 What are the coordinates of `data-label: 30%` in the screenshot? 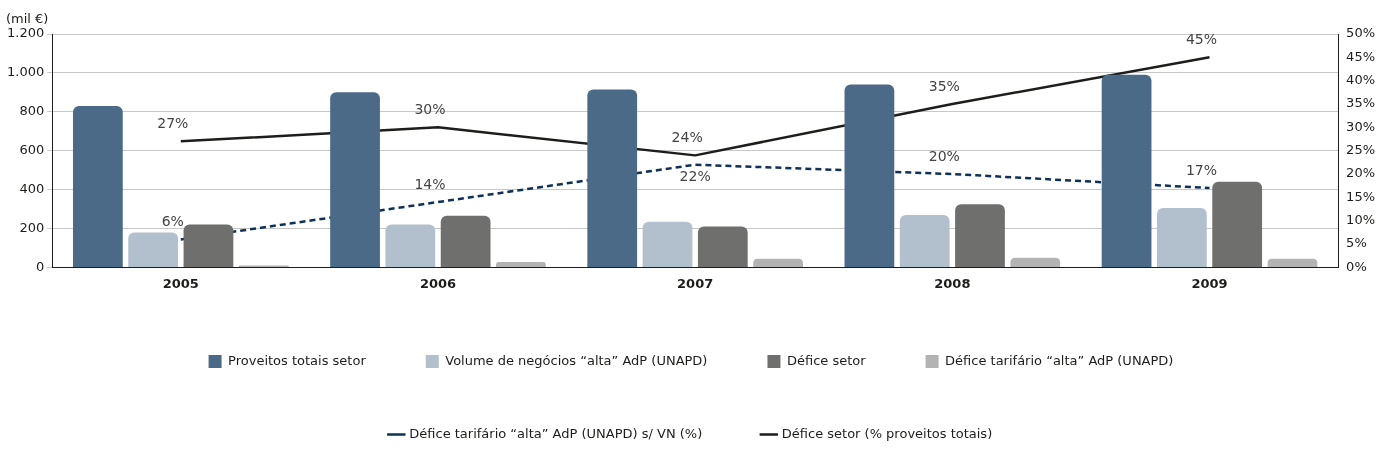 It's located at (430, 109).